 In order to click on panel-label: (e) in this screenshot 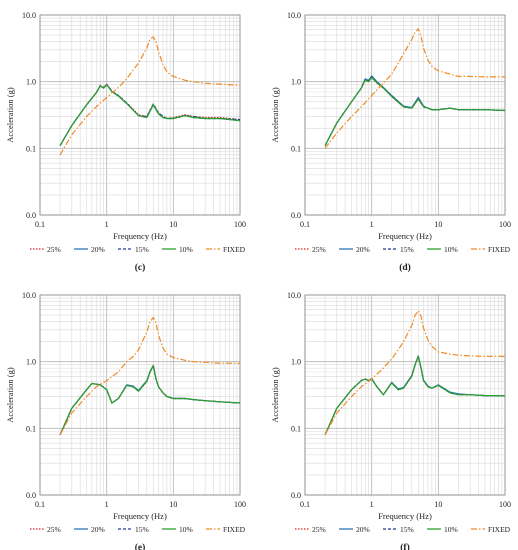, I will do `click(140, 546)`.